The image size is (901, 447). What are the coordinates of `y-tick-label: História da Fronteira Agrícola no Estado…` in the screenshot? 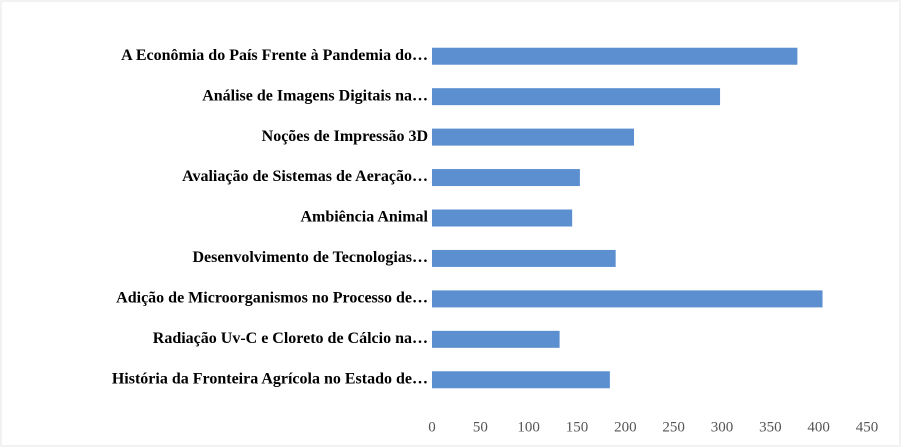 It's located at (270, 378).